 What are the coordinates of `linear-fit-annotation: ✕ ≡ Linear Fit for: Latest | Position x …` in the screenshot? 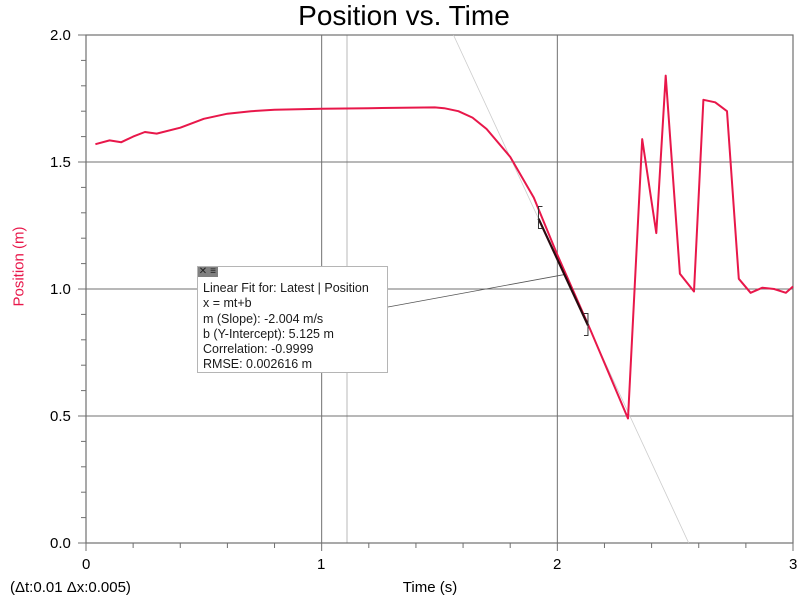 It's located at (292, 319).